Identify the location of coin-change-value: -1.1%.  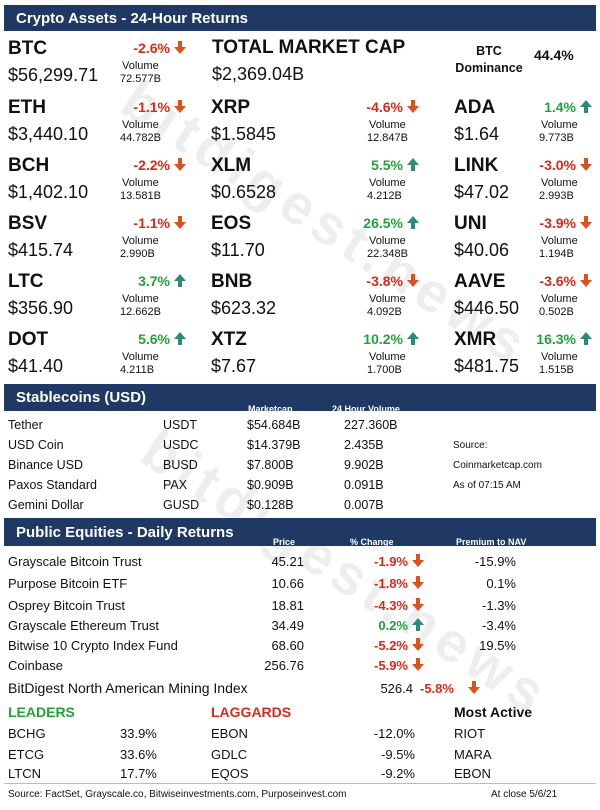
(151, 107).